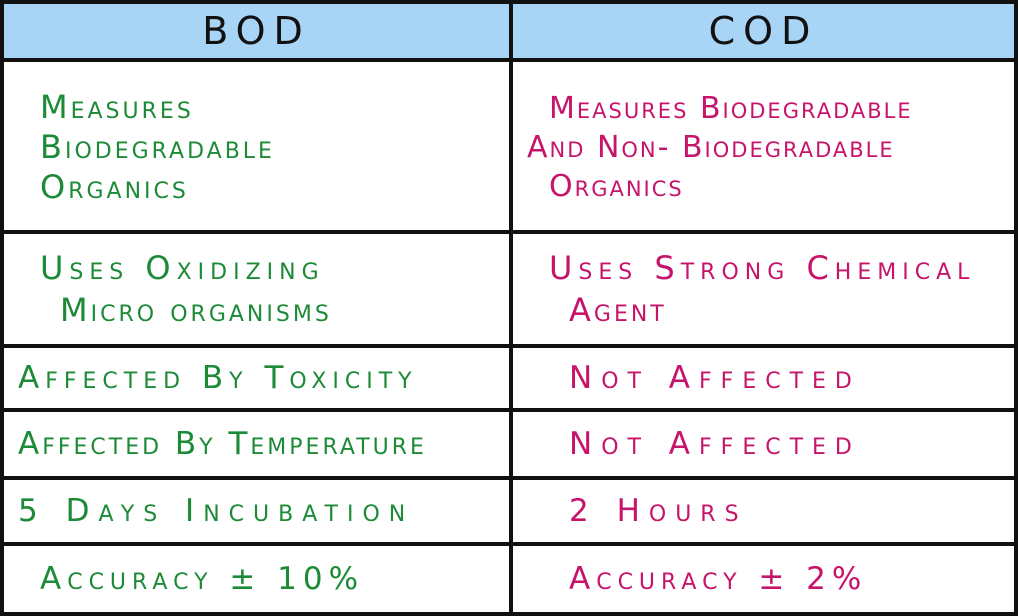 The image size is (1018, 616). What do you see at coordinates (763, 291) in the screenshot?
I see `row-2-cod-cell: Uses Strong Chemical Agent` at bounding box center [763, 291].